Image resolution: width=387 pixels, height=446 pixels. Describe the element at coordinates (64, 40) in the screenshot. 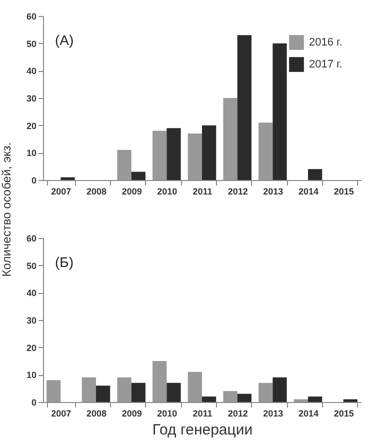

I see `annotation: (А)` at that location.